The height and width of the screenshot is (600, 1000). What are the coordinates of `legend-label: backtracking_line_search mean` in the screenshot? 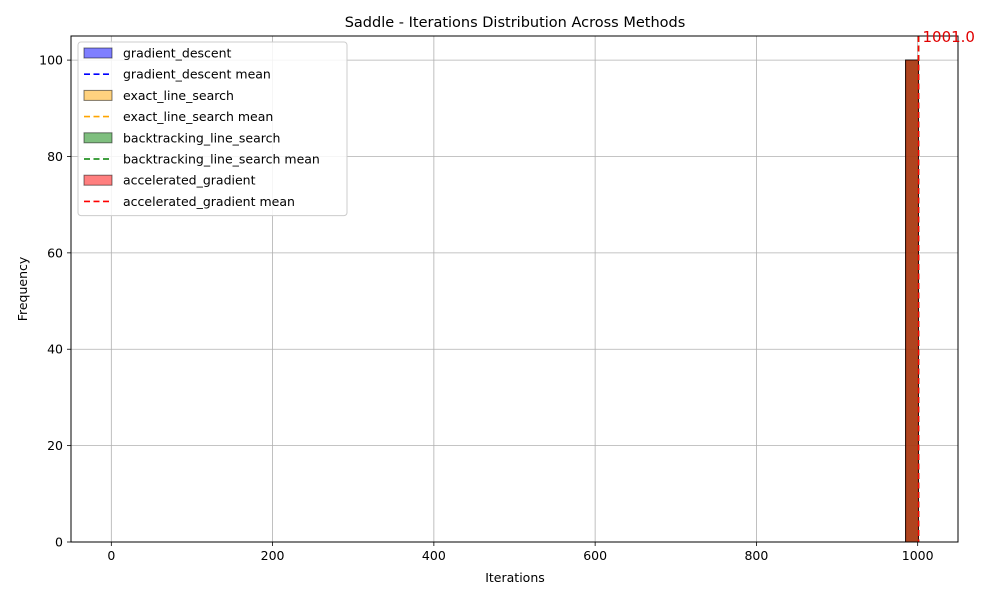 It's located at (221, 159).